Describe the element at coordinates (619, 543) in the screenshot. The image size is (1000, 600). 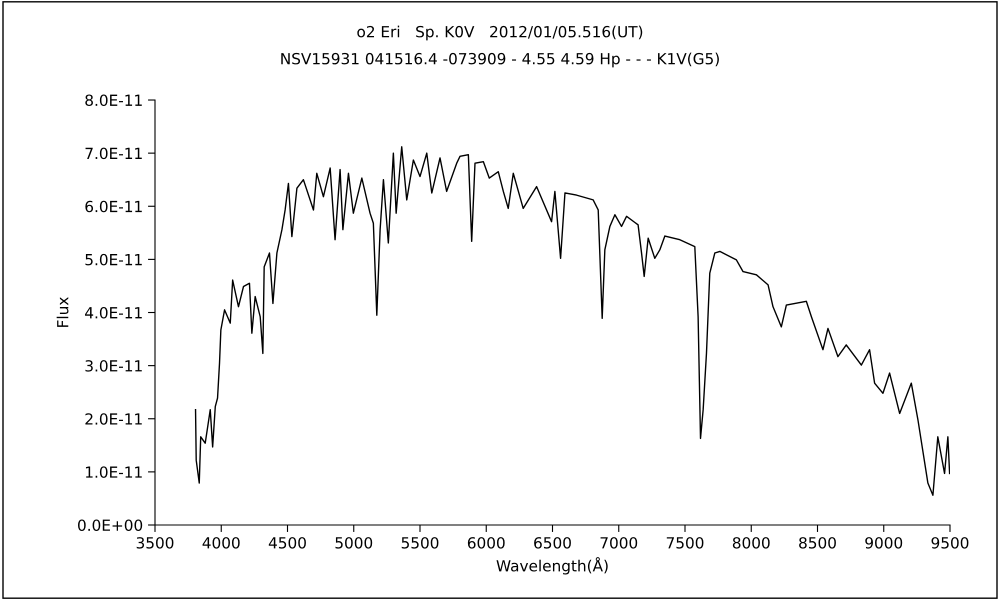
I see `x-tick-label: 7000` at that location.